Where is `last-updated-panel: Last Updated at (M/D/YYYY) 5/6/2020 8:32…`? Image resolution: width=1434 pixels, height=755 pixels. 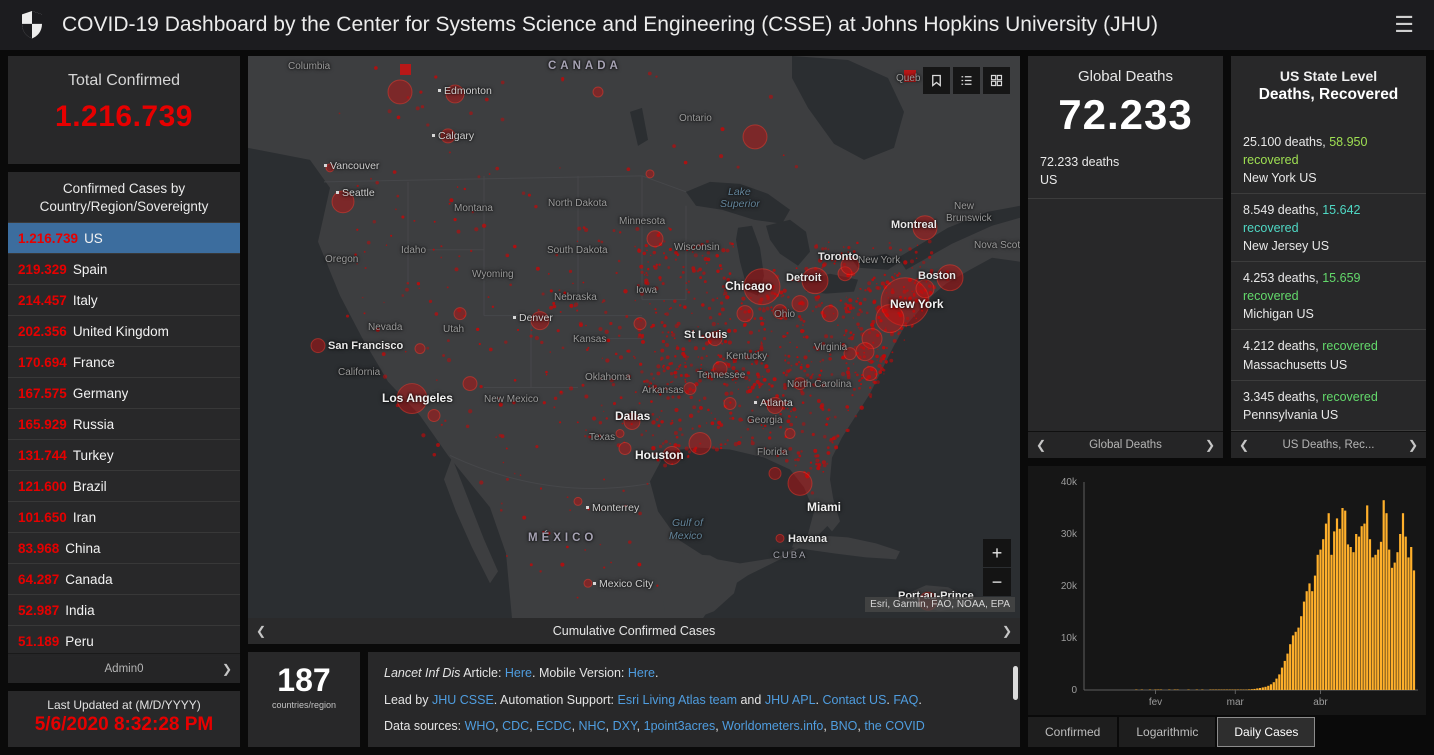 last-updated-panel: Last Updated at (M/D/YYYY) 5/6/2020 8:32… is located at coordinates (124, 719).